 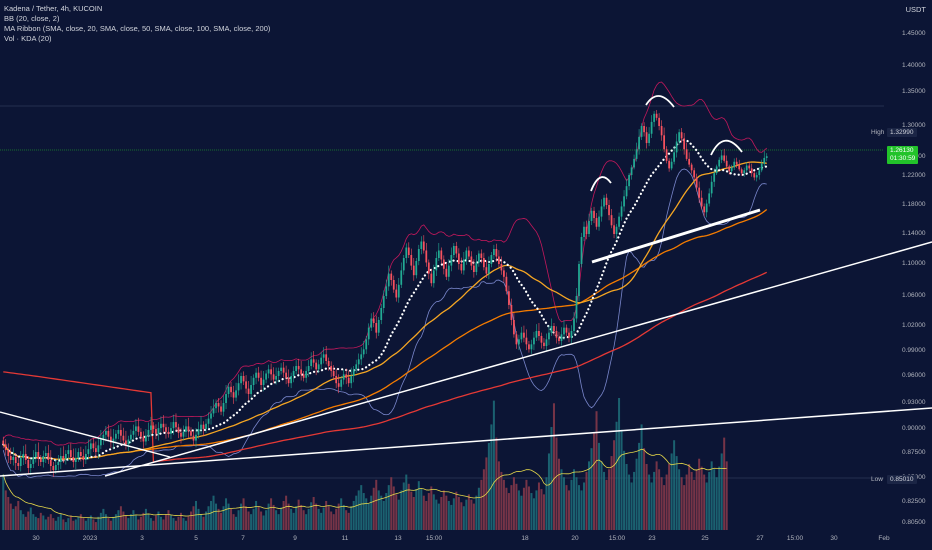 I want to click on last-price-badge: 1.26130 01:30:59, so click(x=903, y=155).